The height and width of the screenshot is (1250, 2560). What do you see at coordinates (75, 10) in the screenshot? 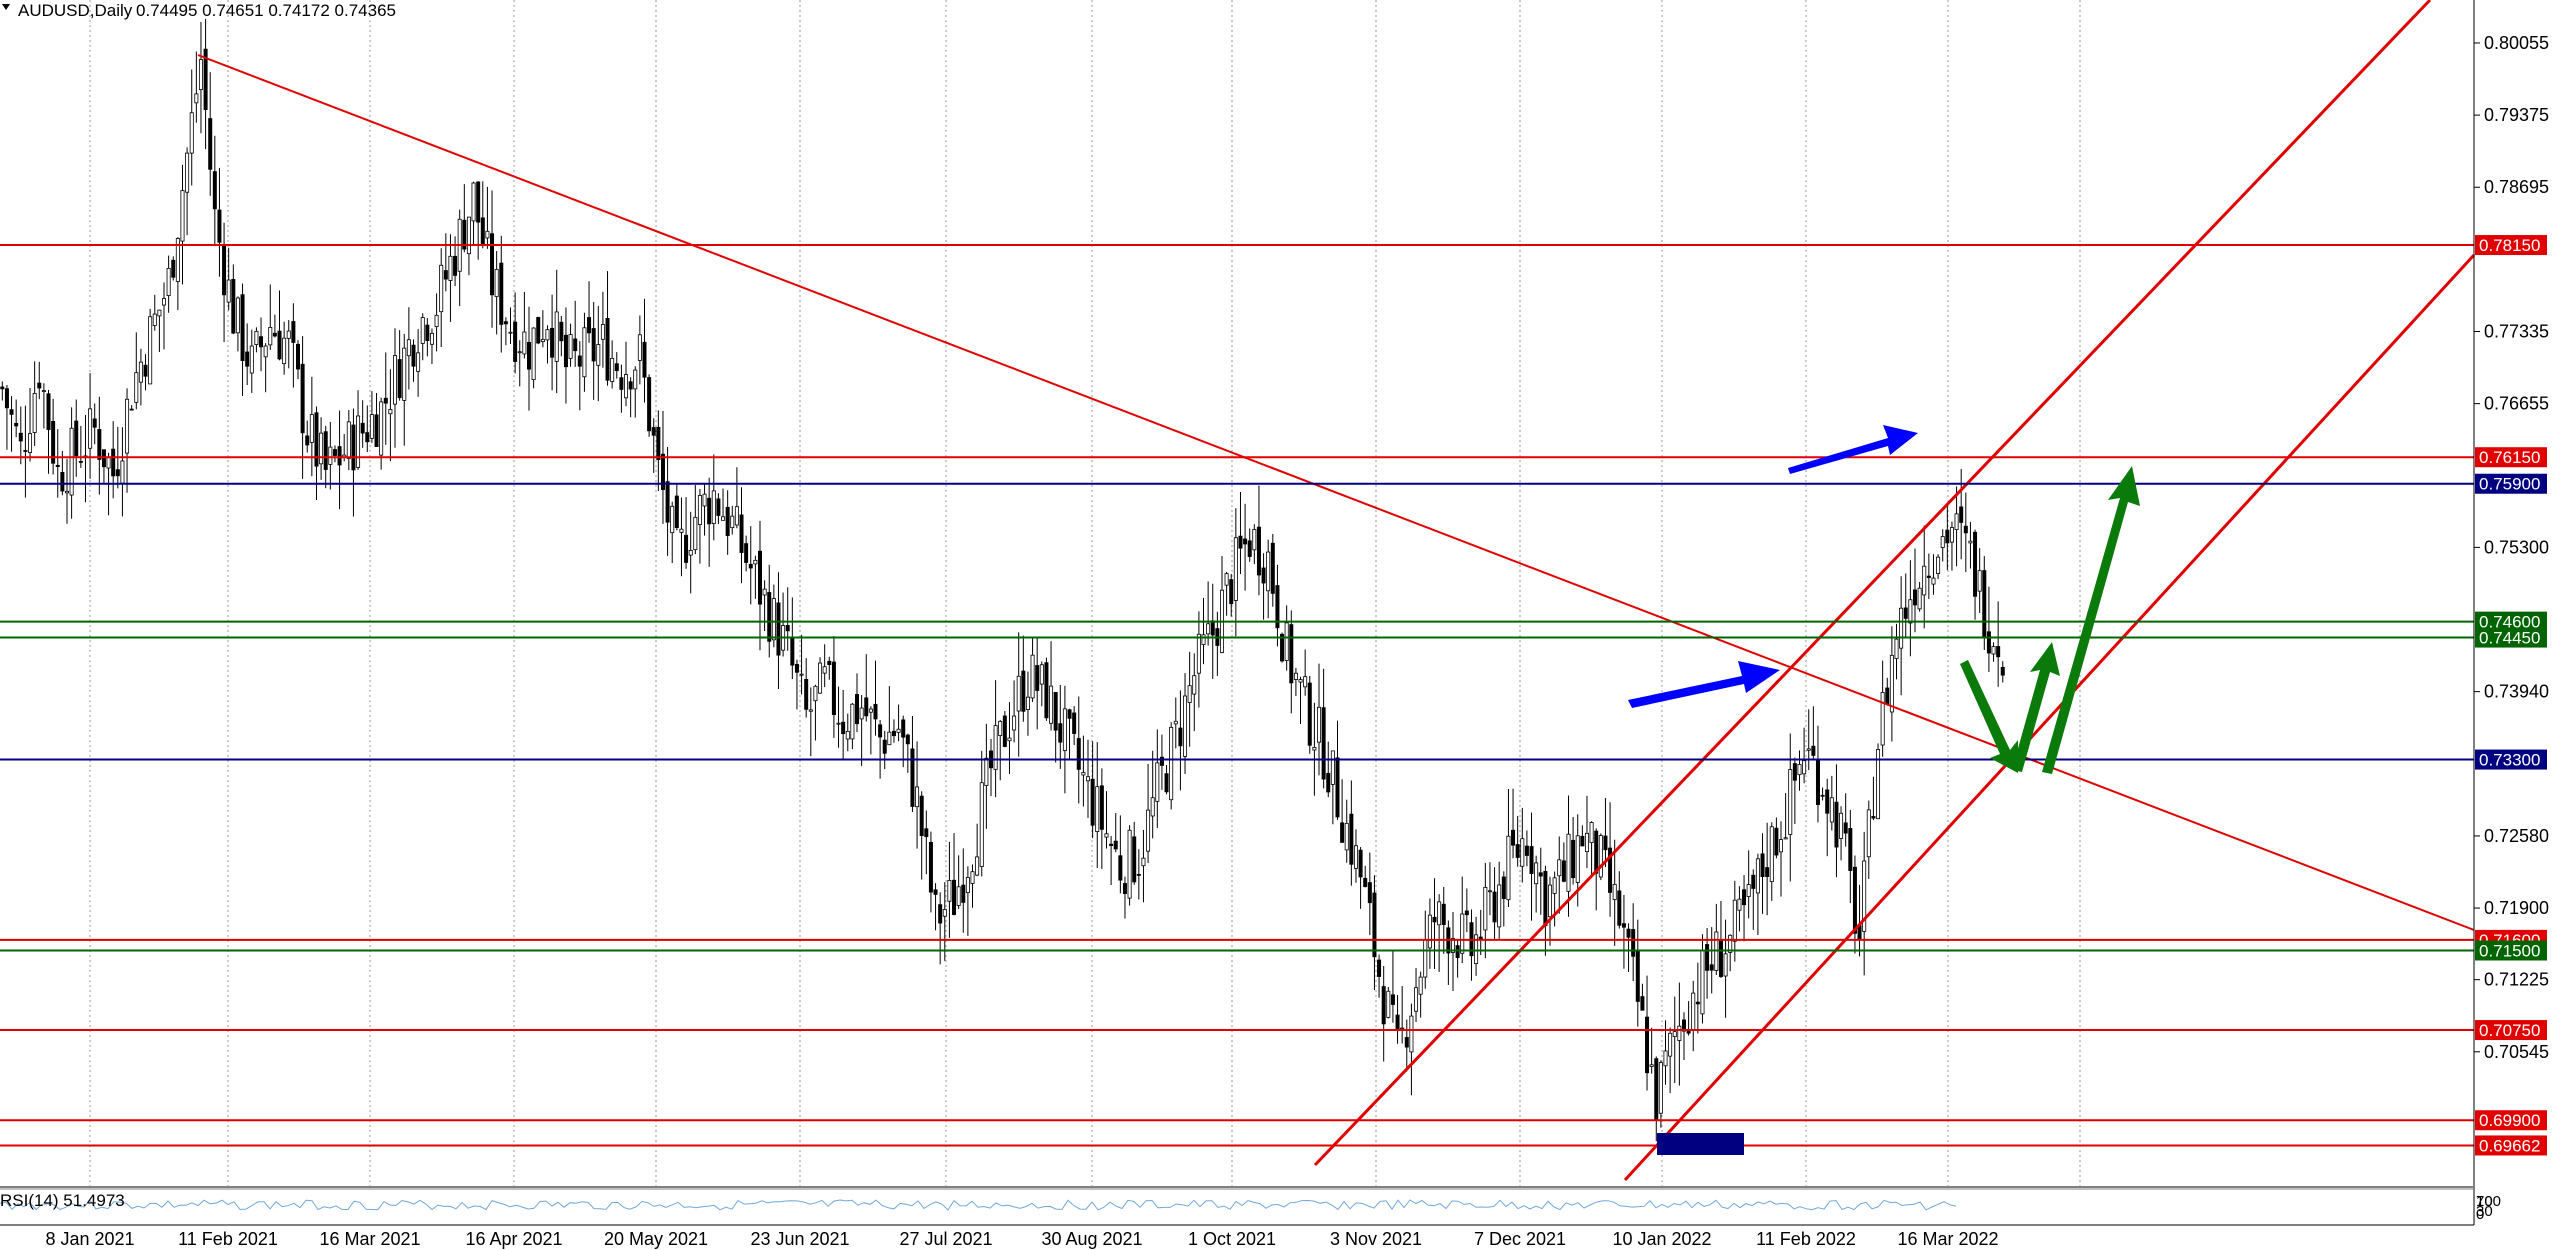
I see `symbol-label: AUDUSD,Daily` at bounding box center [75, 10].